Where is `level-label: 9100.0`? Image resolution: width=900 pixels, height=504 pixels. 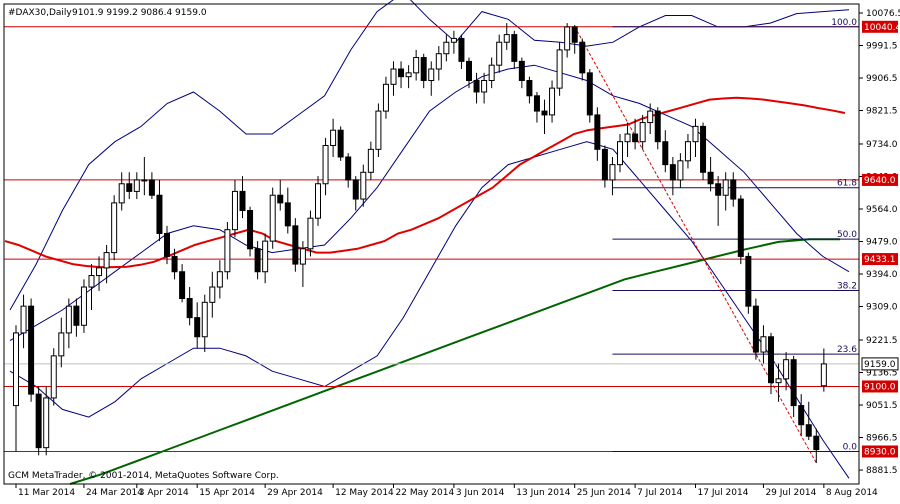 level-label: 9100.0 is located at coordinates (880, 387).